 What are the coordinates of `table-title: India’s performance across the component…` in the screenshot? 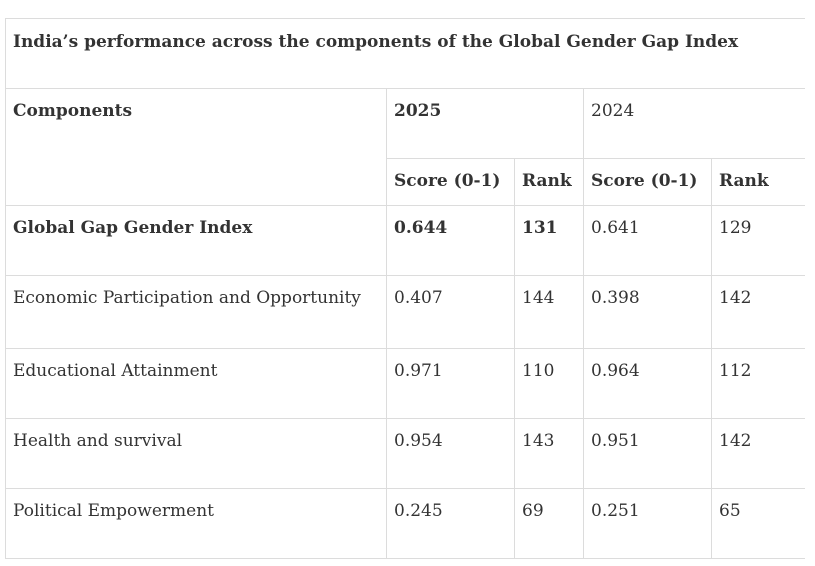 It's located at (404, 53).